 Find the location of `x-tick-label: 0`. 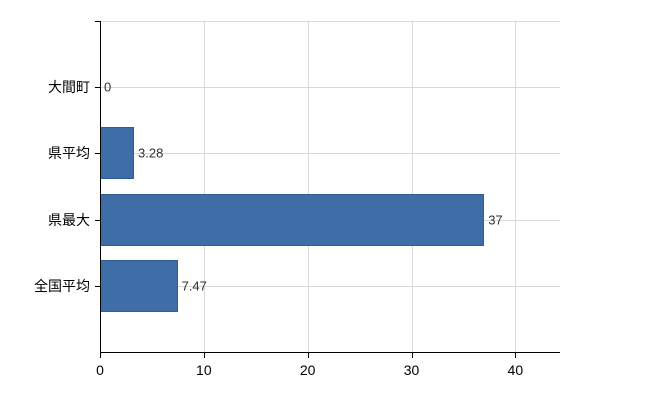

x-tick-label: 0 is located at coordinates (100, 370).